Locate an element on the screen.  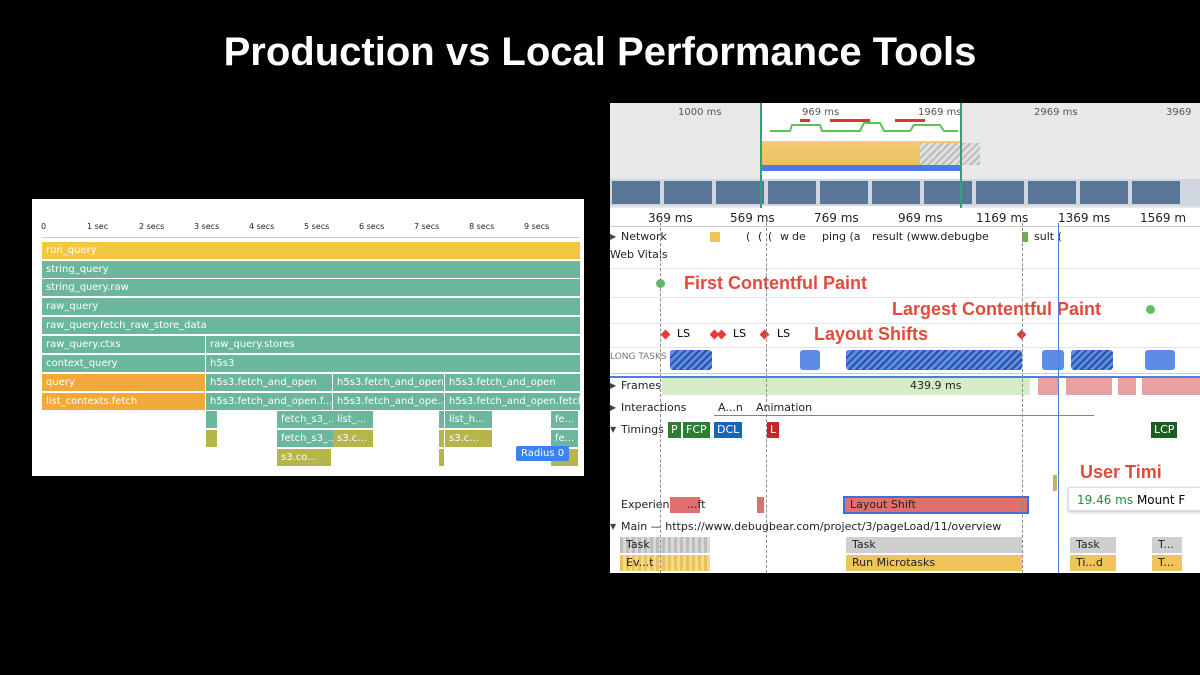
network-request: ping (a is located at coordinates (841, 236).